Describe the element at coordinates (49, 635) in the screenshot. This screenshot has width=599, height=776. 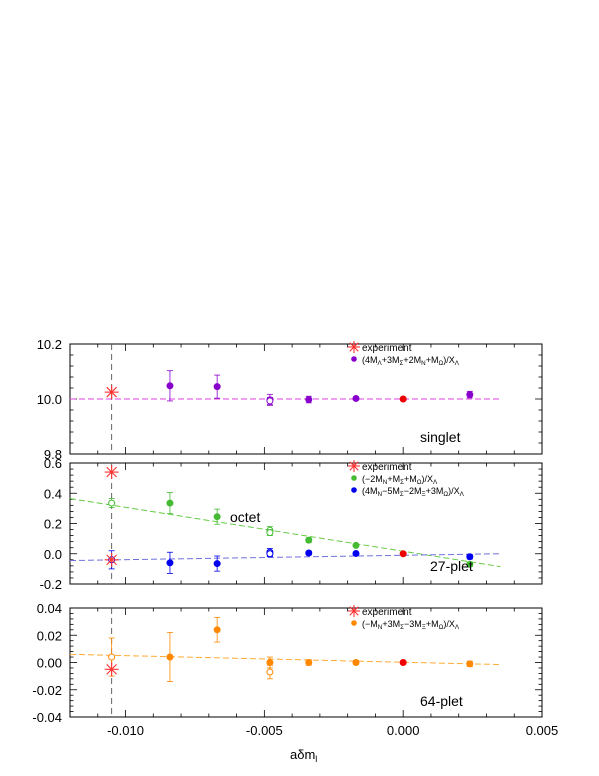
I see `y-tick-label: 0.02` at that location.